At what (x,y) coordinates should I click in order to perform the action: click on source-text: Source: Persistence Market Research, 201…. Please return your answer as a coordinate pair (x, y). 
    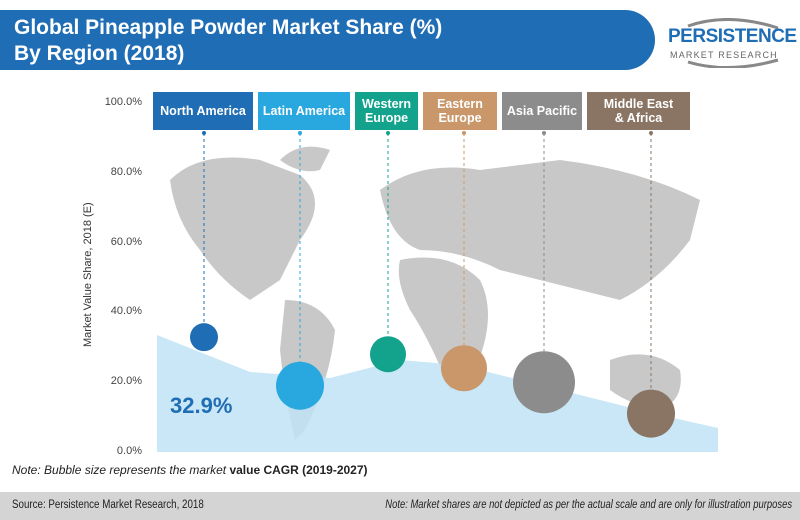
    Looking at the image, I should click on (108, 505).